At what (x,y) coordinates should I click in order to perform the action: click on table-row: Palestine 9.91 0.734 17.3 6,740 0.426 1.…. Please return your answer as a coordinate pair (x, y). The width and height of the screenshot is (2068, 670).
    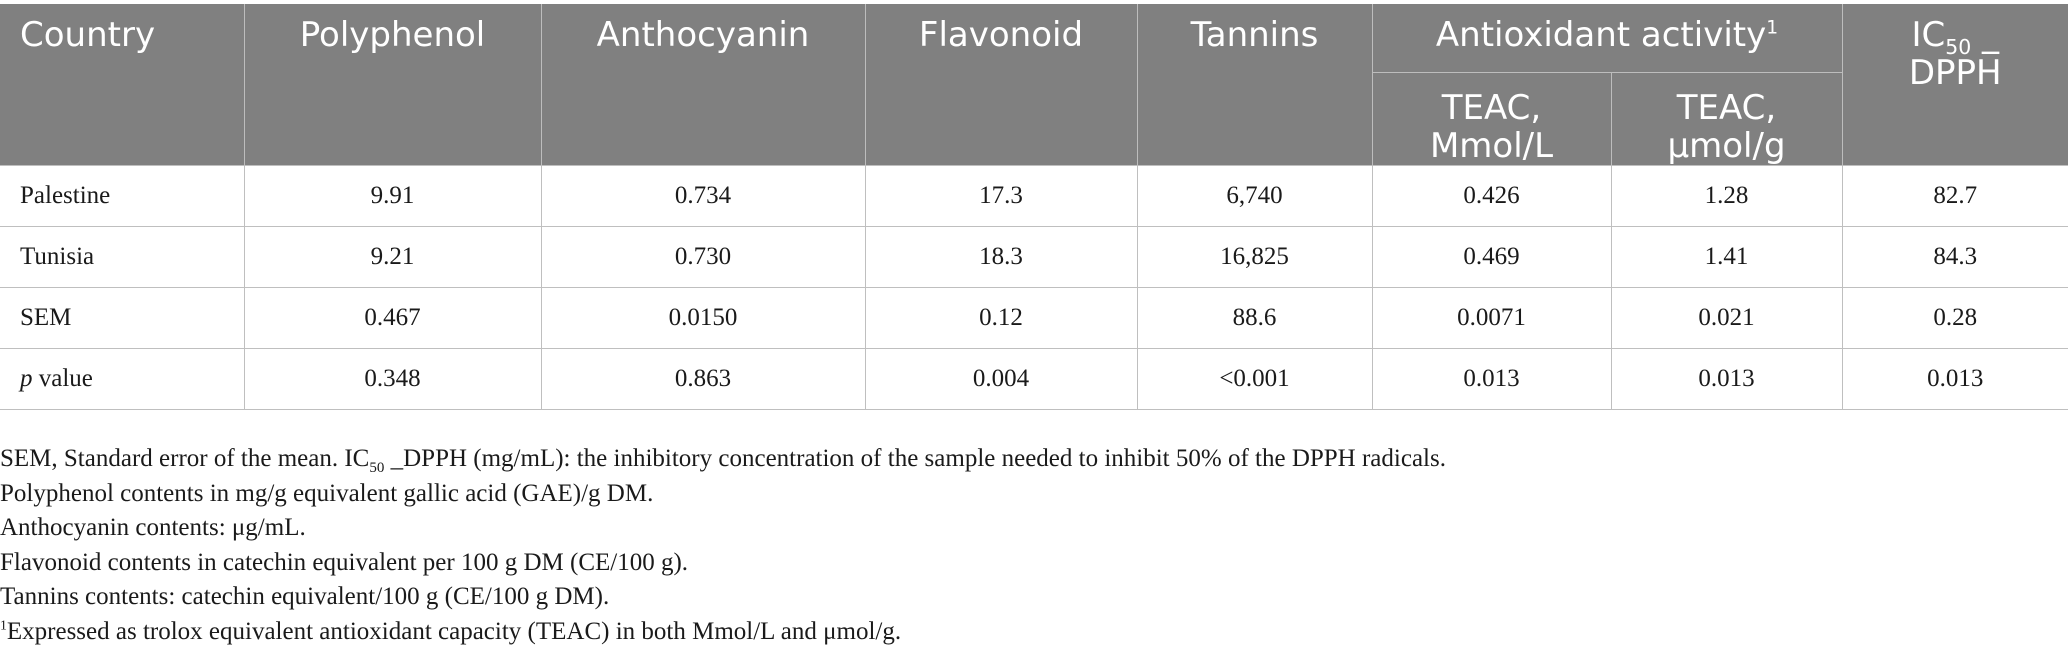
    Looking at the image, I should click on (1034, 196).